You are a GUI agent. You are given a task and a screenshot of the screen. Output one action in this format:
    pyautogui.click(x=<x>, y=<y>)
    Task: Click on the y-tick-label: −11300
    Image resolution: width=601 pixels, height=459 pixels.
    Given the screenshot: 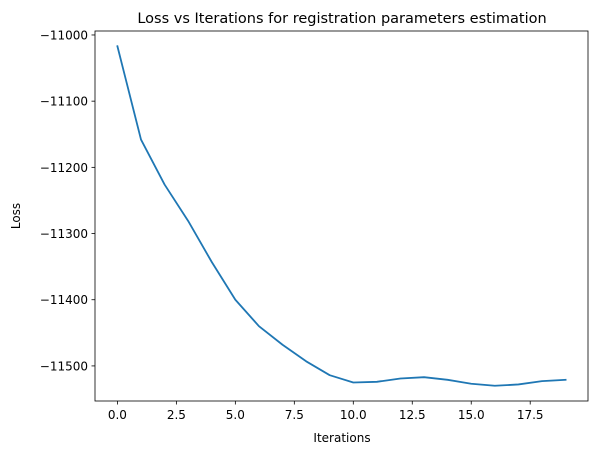 What is the action you would take?
    pyautogui.click(x=64, y=234)
    